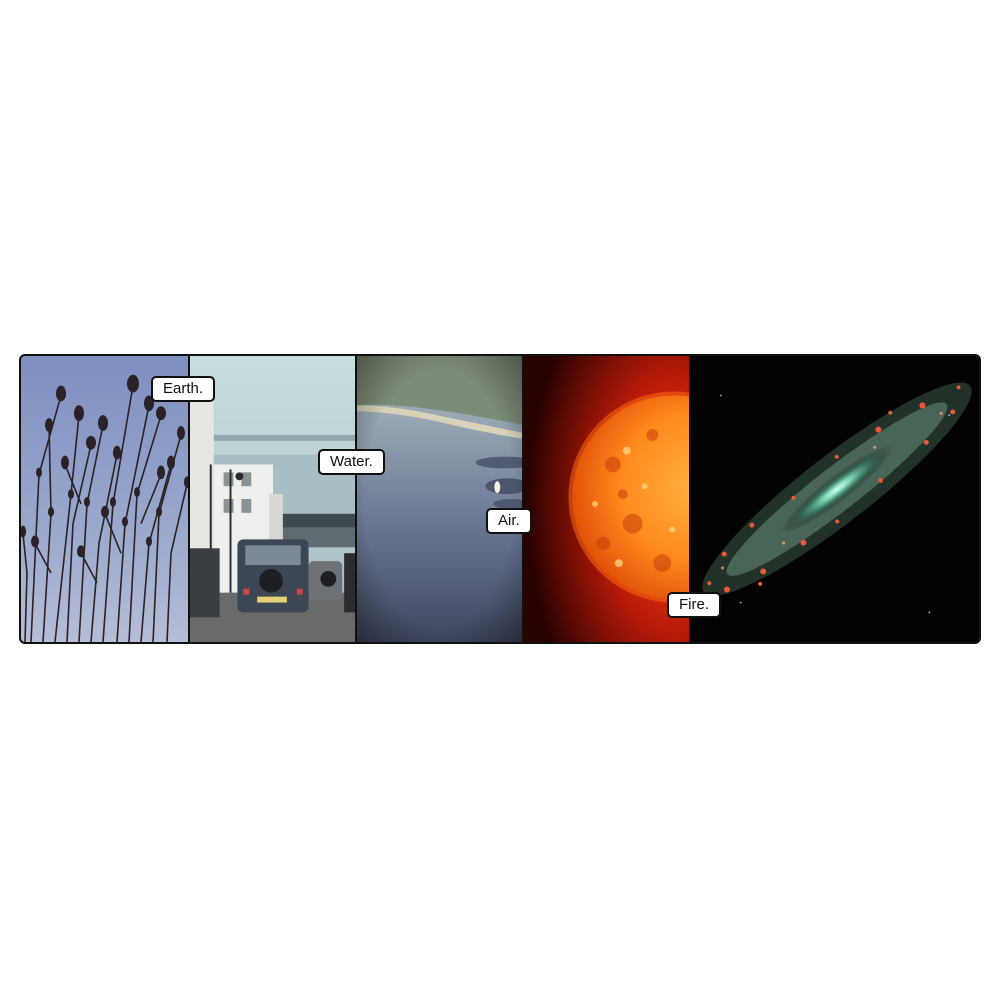 This screenshot has width=1000, height=1000. I want to click on water-photo-graphic, so click(273, 499).